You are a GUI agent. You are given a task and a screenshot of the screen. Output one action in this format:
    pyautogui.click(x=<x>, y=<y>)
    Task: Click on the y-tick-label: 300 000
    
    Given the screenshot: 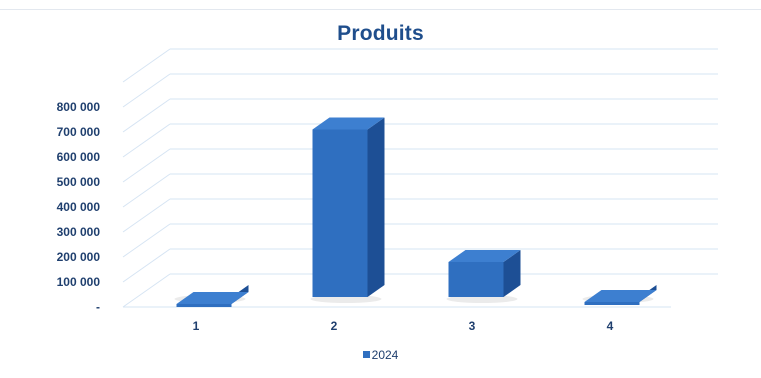 What is the action you would take?
    pyautogui.click(x=79, y=232)
    